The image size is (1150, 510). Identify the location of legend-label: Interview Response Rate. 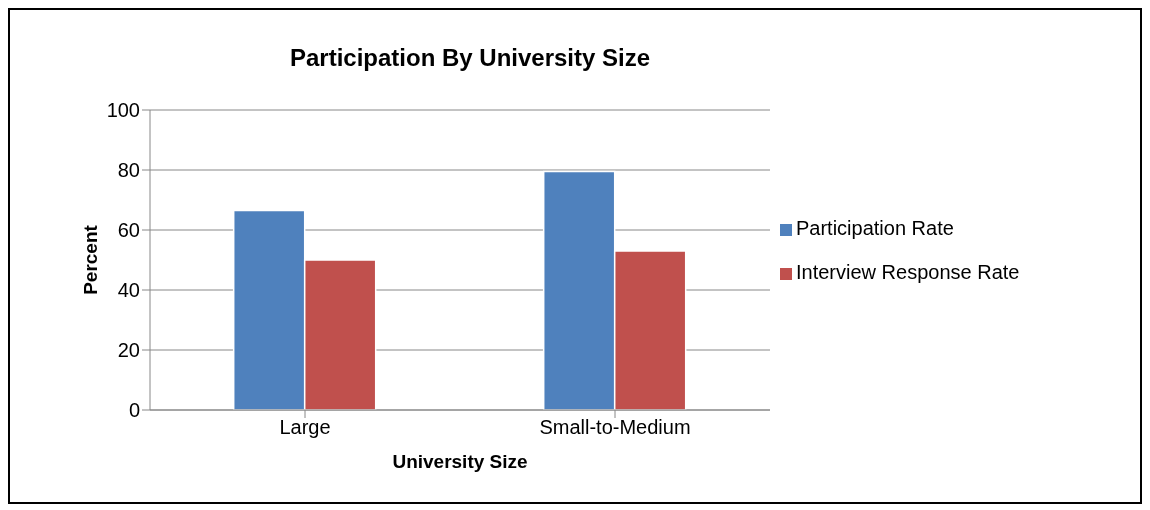
(908, 272).